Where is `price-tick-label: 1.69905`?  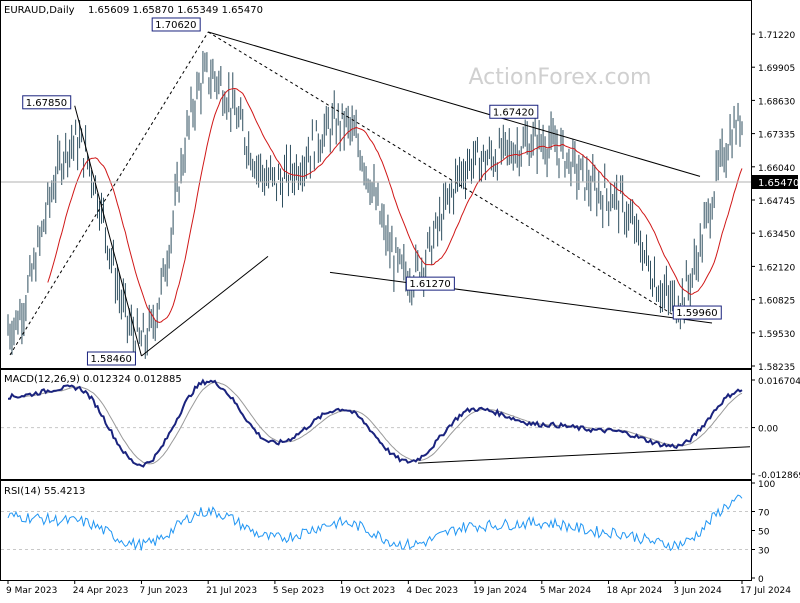
price-tick-label: 1.69905 is located at coordinates (776, 69).